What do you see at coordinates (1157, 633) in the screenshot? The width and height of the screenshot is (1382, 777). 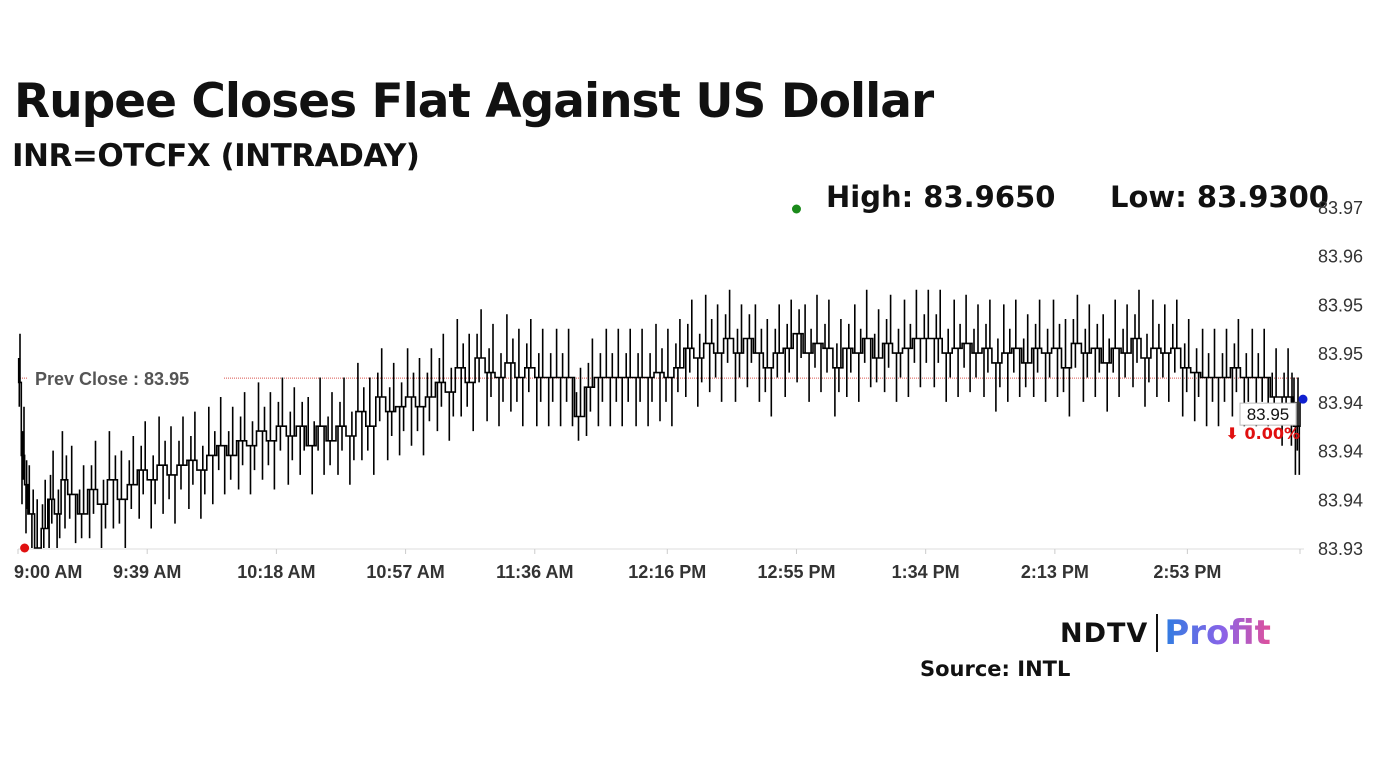 I see `logo-separator` at bounding box center [1157, 633].